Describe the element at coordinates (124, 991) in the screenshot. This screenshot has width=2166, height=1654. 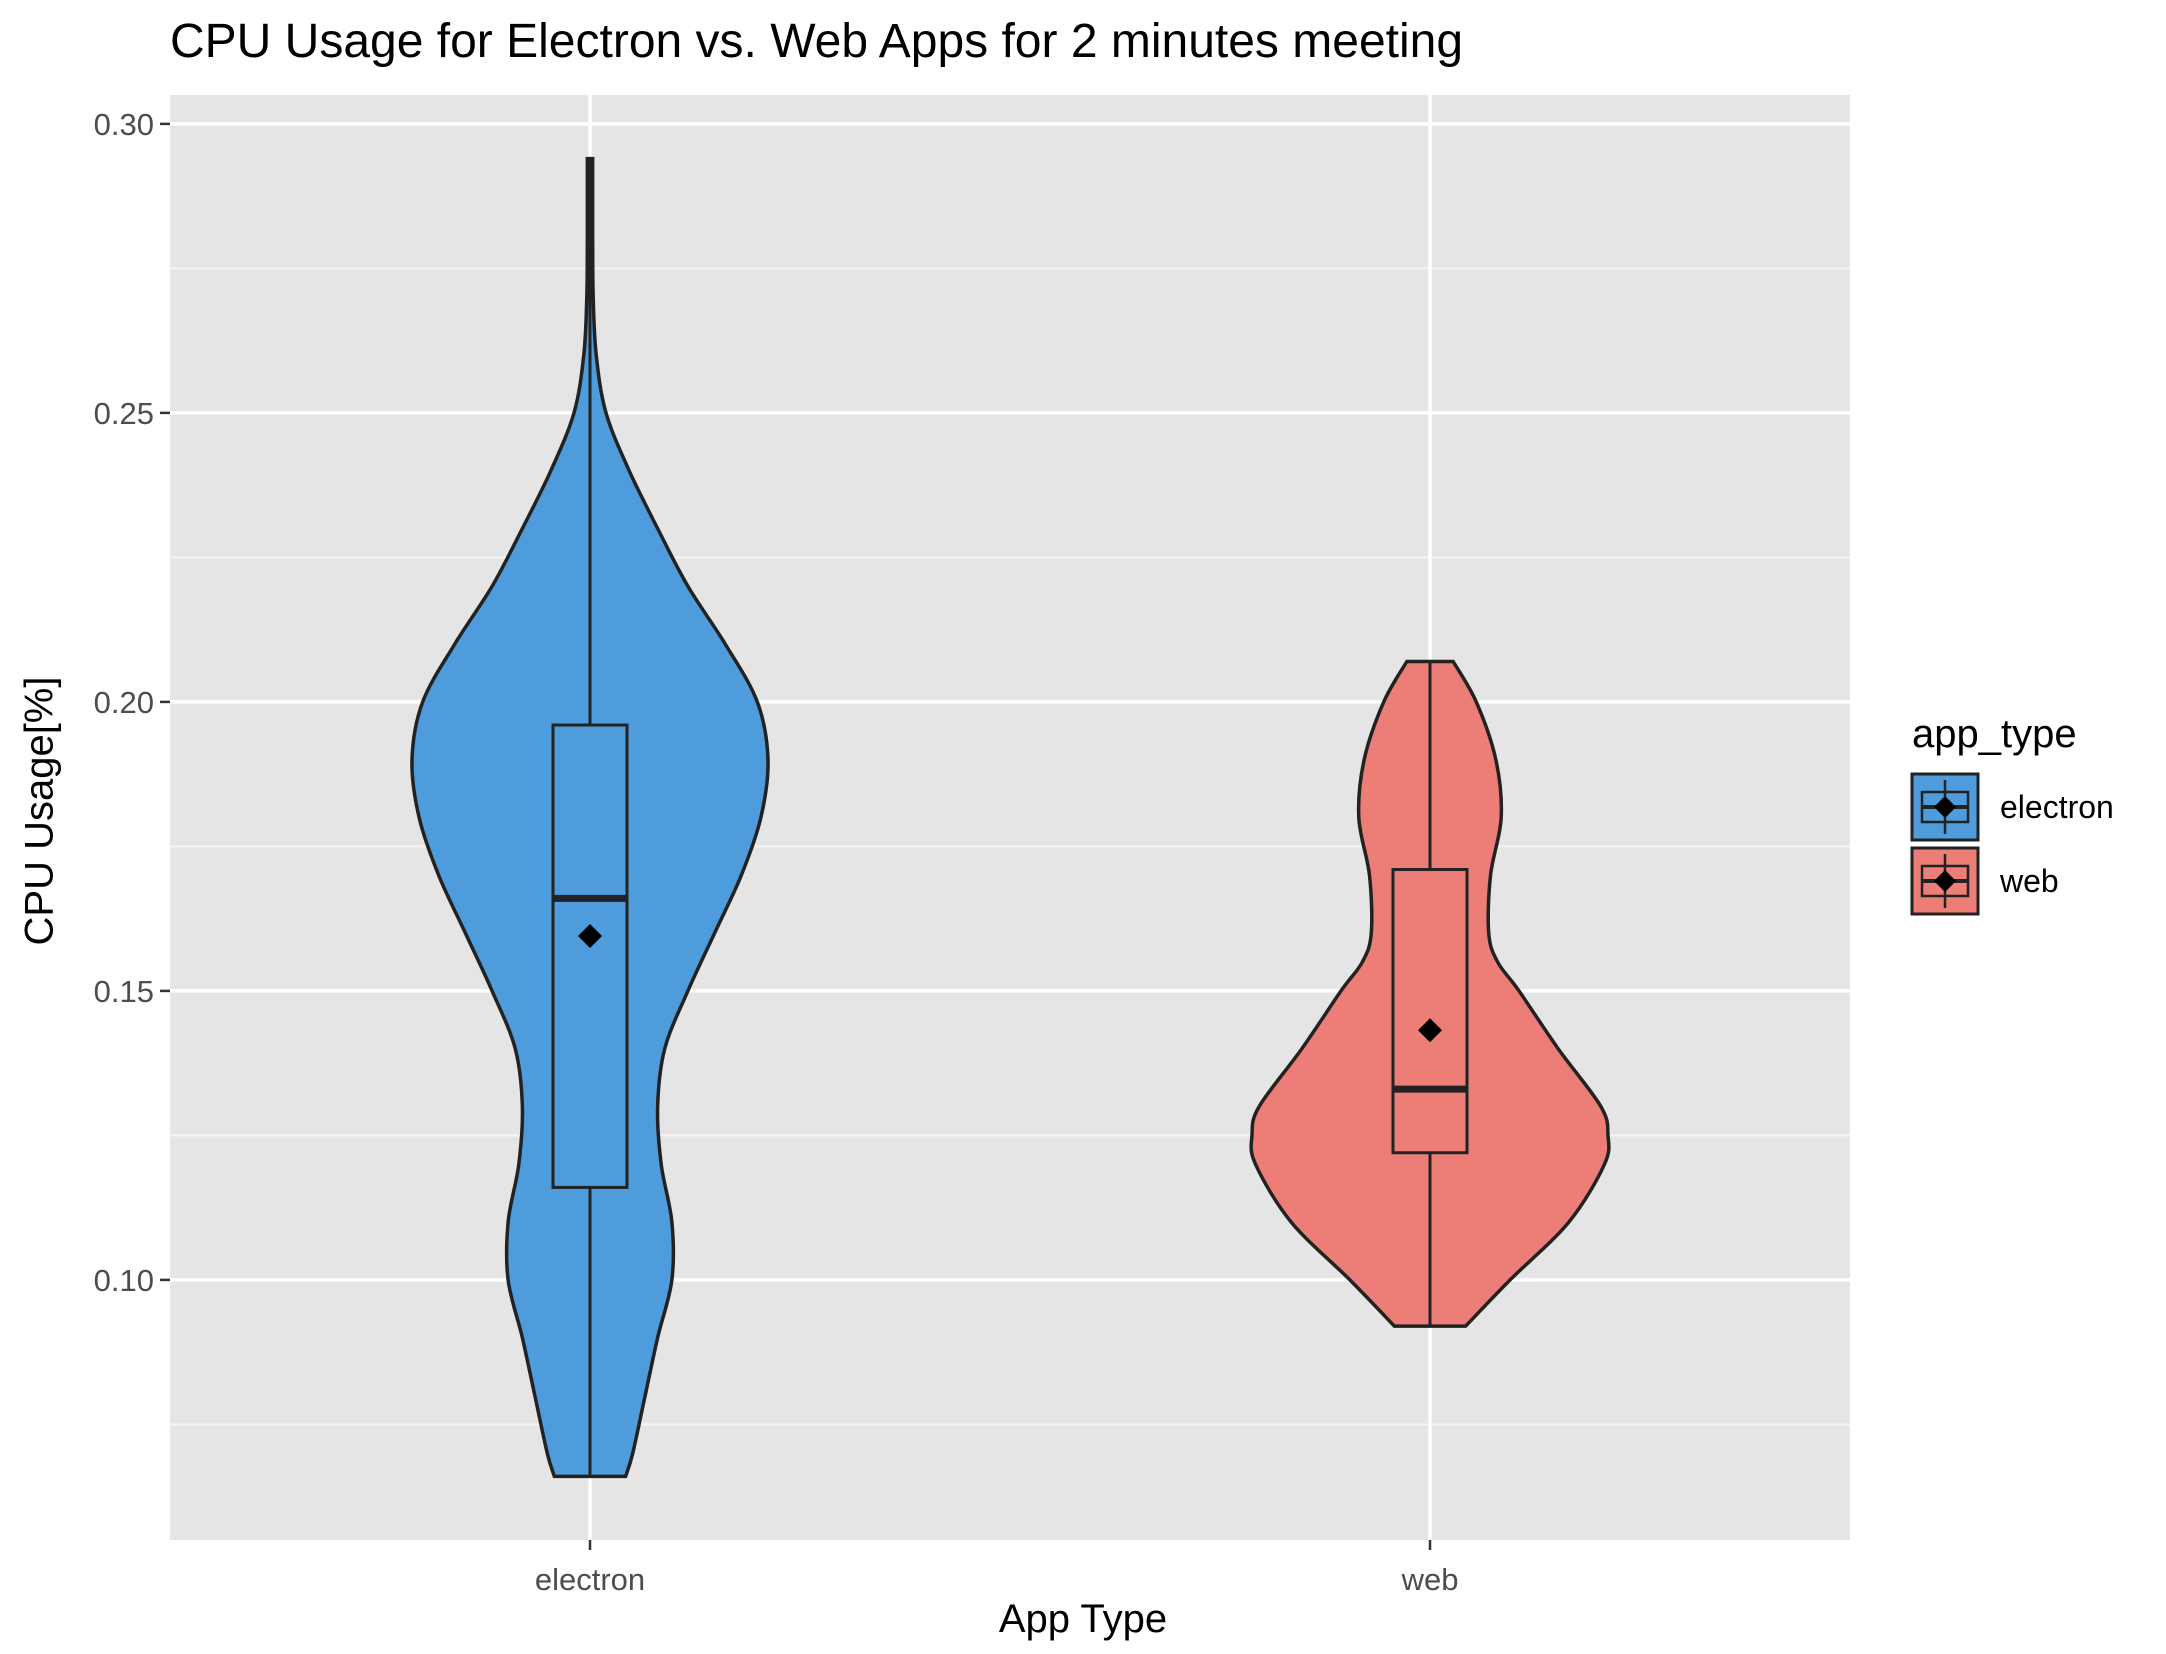
I see `y-tick-label: 0.15` at that location.